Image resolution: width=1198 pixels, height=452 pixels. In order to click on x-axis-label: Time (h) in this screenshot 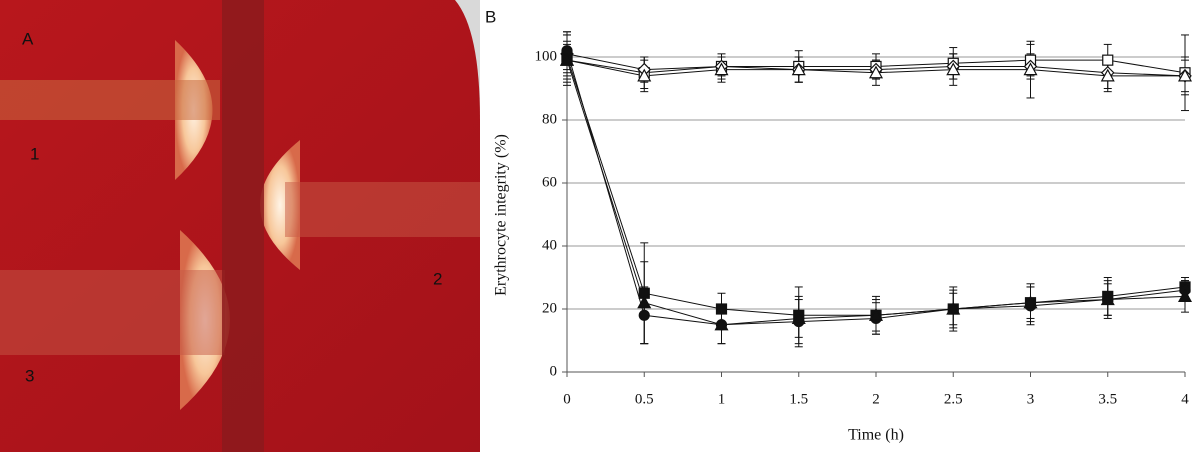, I will do `click(876, 435)`.